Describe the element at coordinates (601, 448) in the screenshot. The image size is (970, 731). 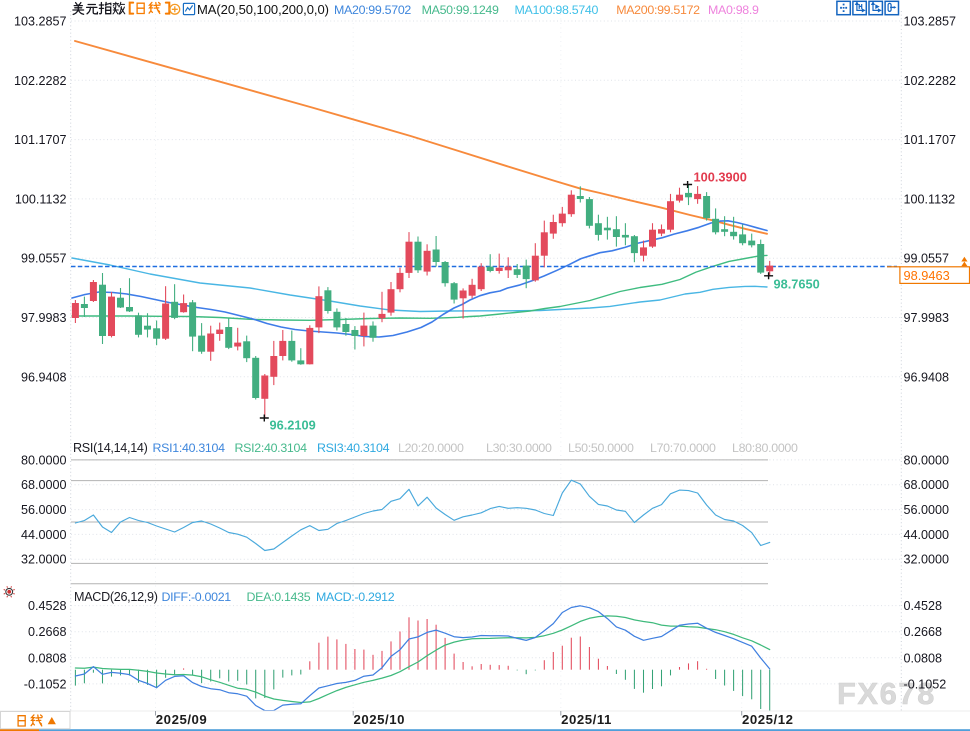
I see `svg-text: L50:50.0000` at that location.